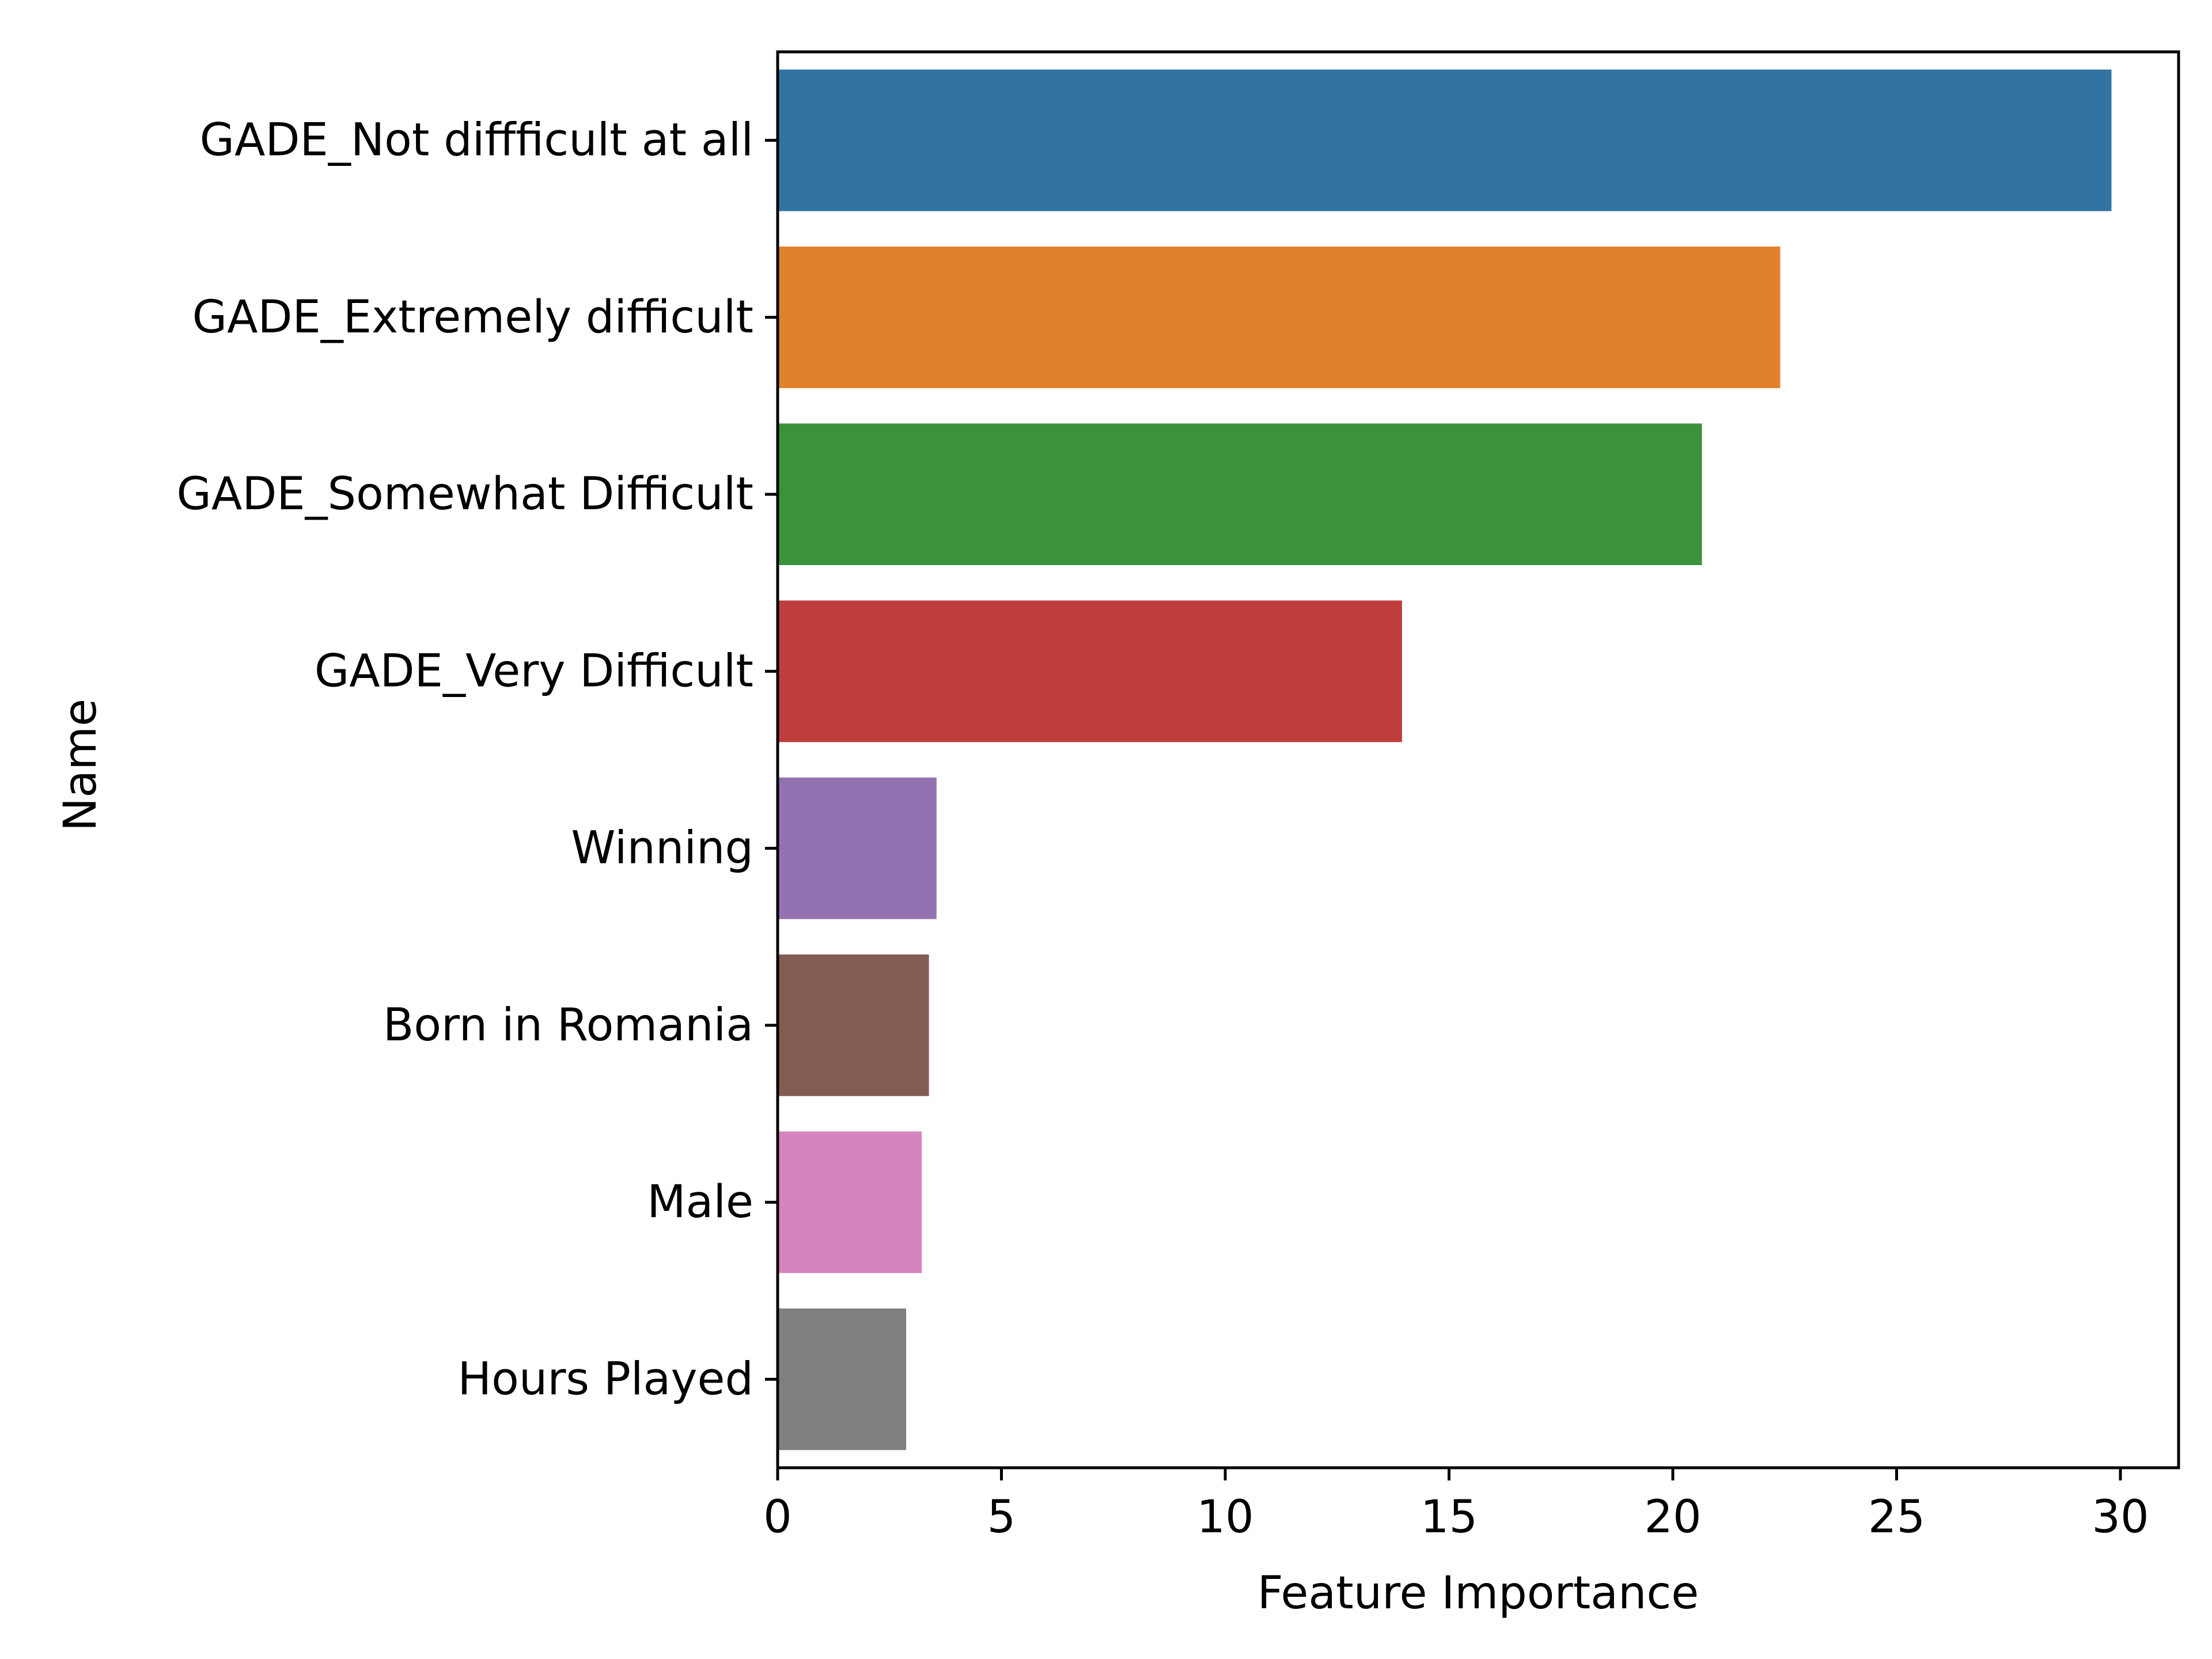 This screenshot has width=2212, height=1659. Describe the element at coordinates (1224, 1517) in the screenshot. I see `x-tick-label: 10` at that location.